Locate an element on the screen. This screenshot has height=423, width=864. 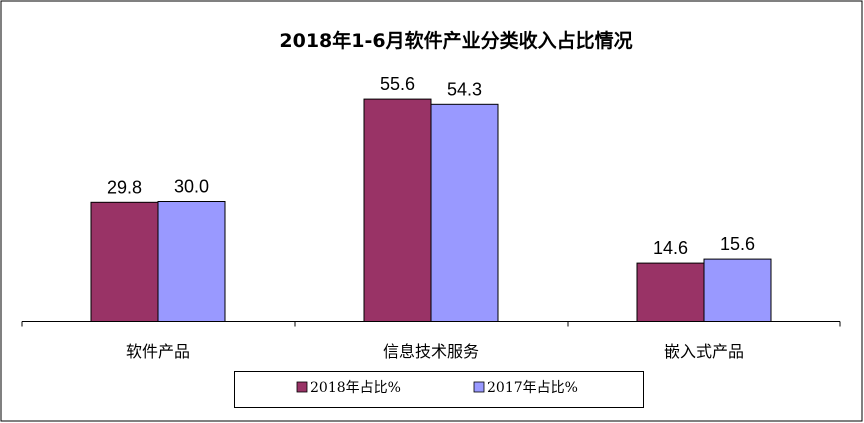
data-label: 30.0 is located at coordinates (191, 187).